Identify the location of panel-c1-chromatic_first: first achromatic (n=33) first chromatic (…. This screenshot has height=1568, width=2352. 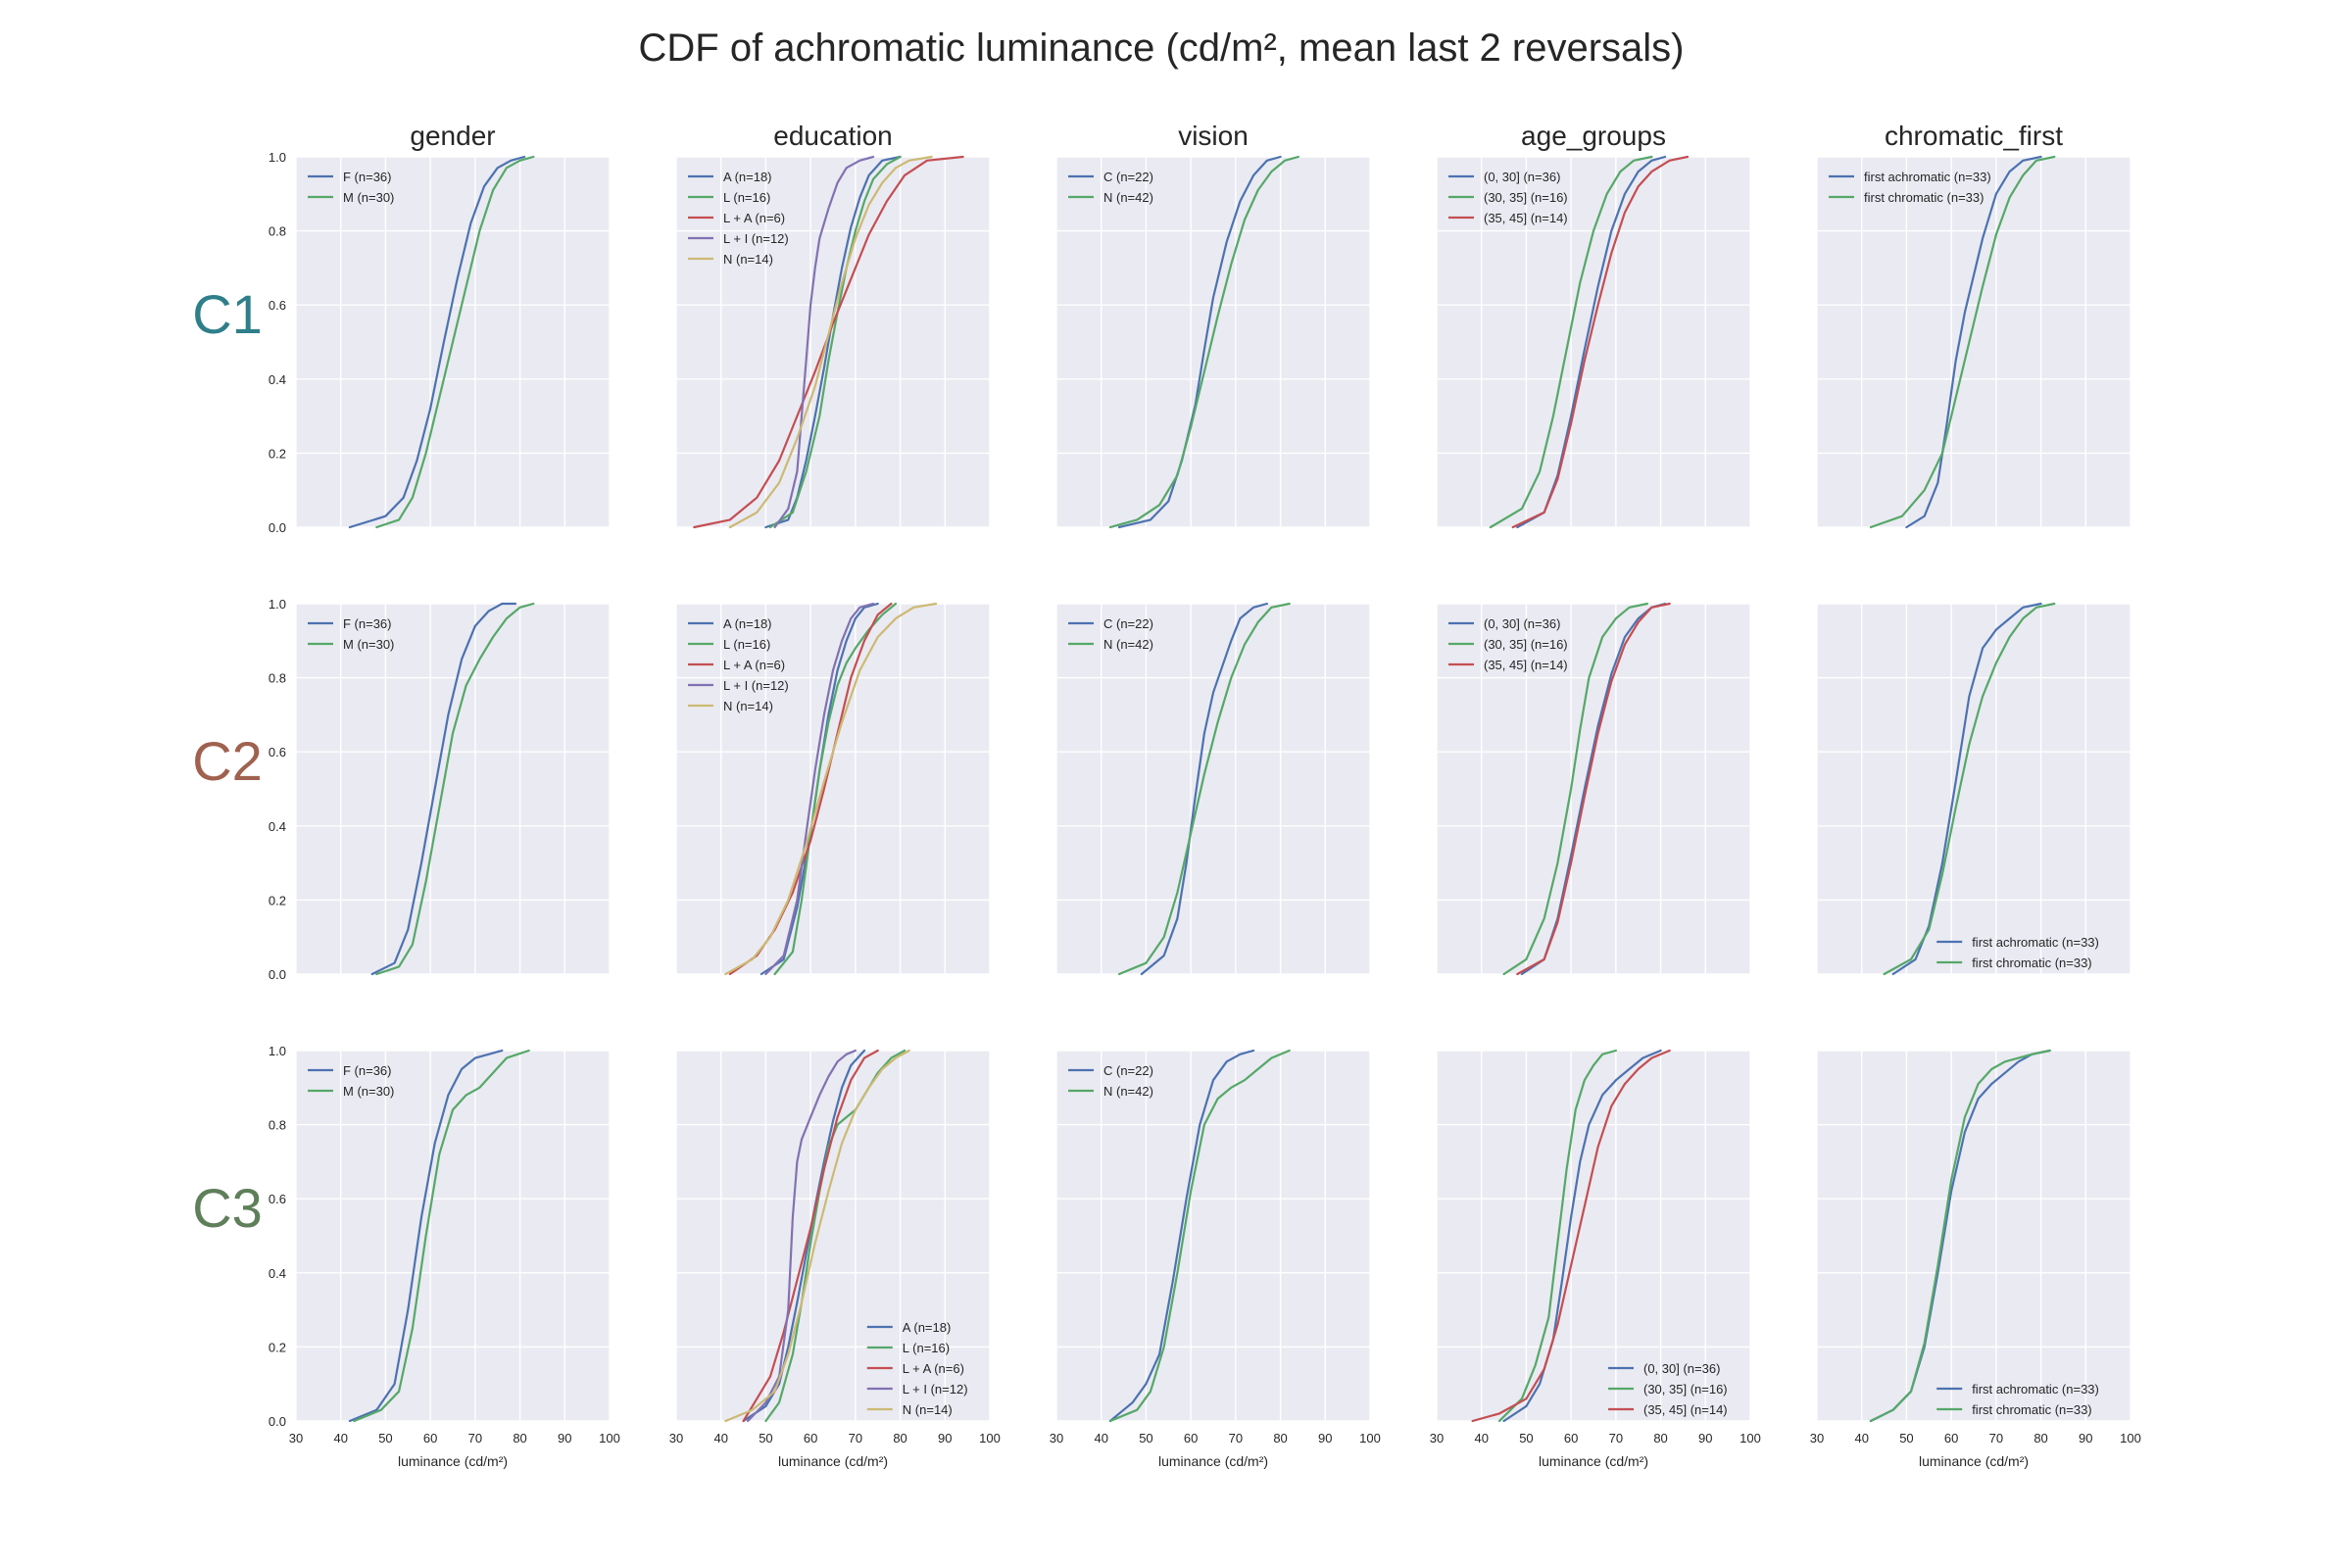
(1974, 342).